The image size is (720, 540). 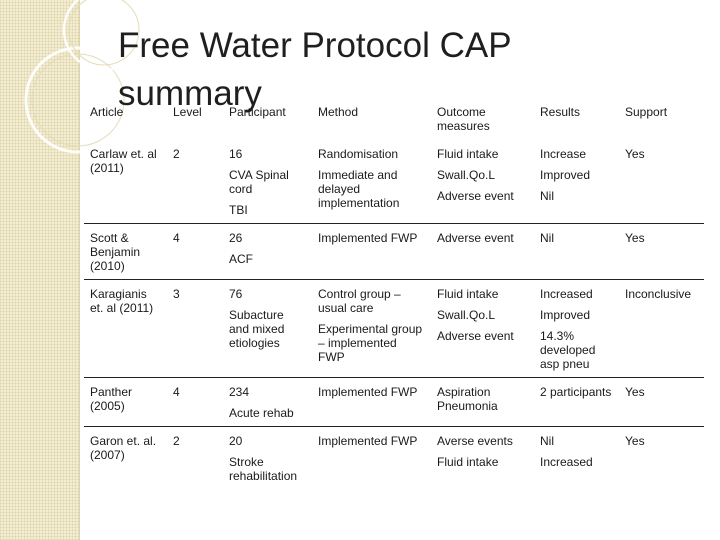 I want to click on article-cell-text: Panther (2005), so click(x=111, y=399).